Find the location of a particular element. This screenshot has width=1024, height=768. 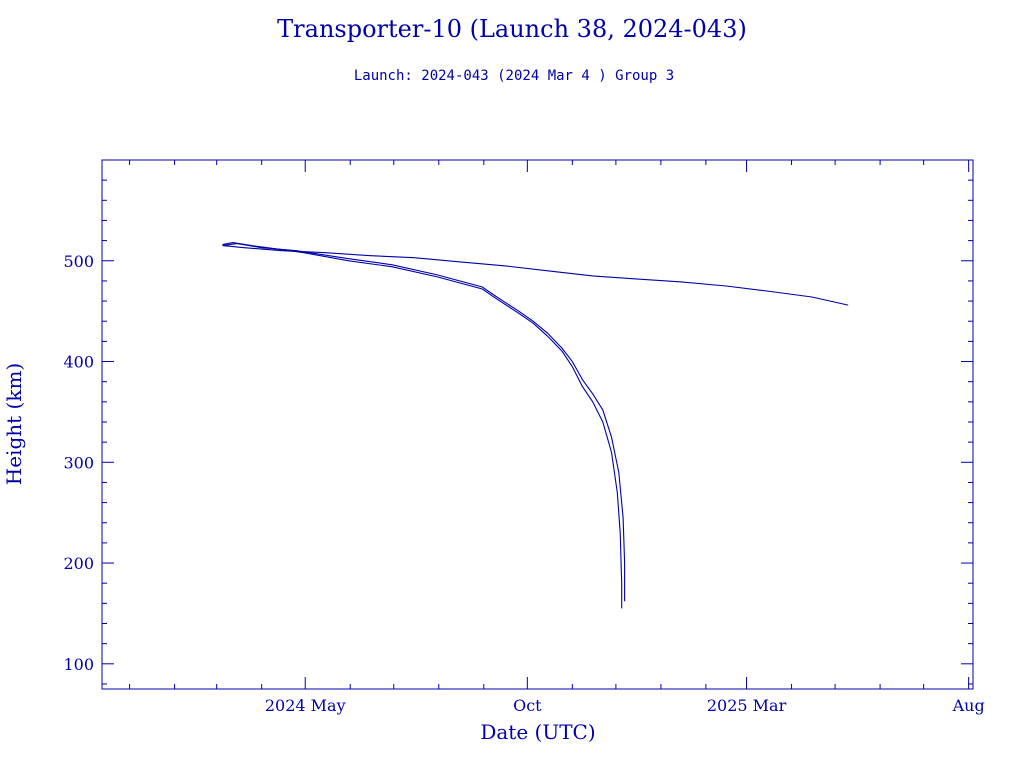

y-tick-label: 300 is located at coordinates (78, 462).